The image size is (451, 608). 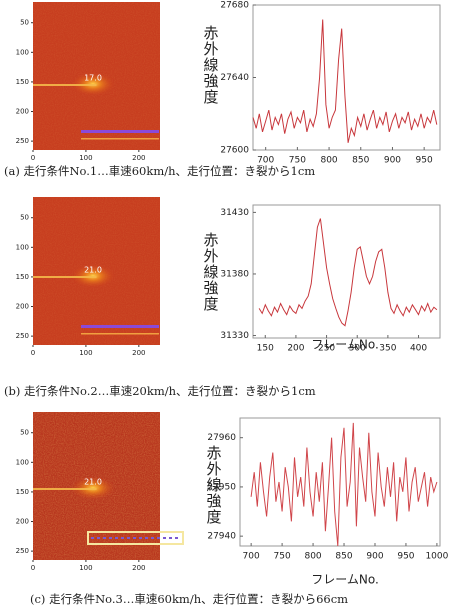 What do you see at coordinates (234, 213) in the screenshot?
I see `y-tick-label: 31430` at bounding box center [234, 213].